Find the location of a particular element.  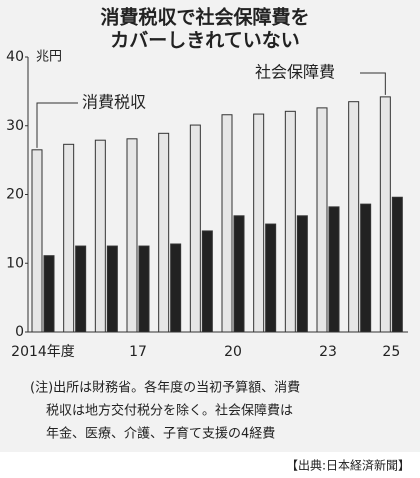

x-tick-label: 2014年度 is located at coordinates (43, 352).